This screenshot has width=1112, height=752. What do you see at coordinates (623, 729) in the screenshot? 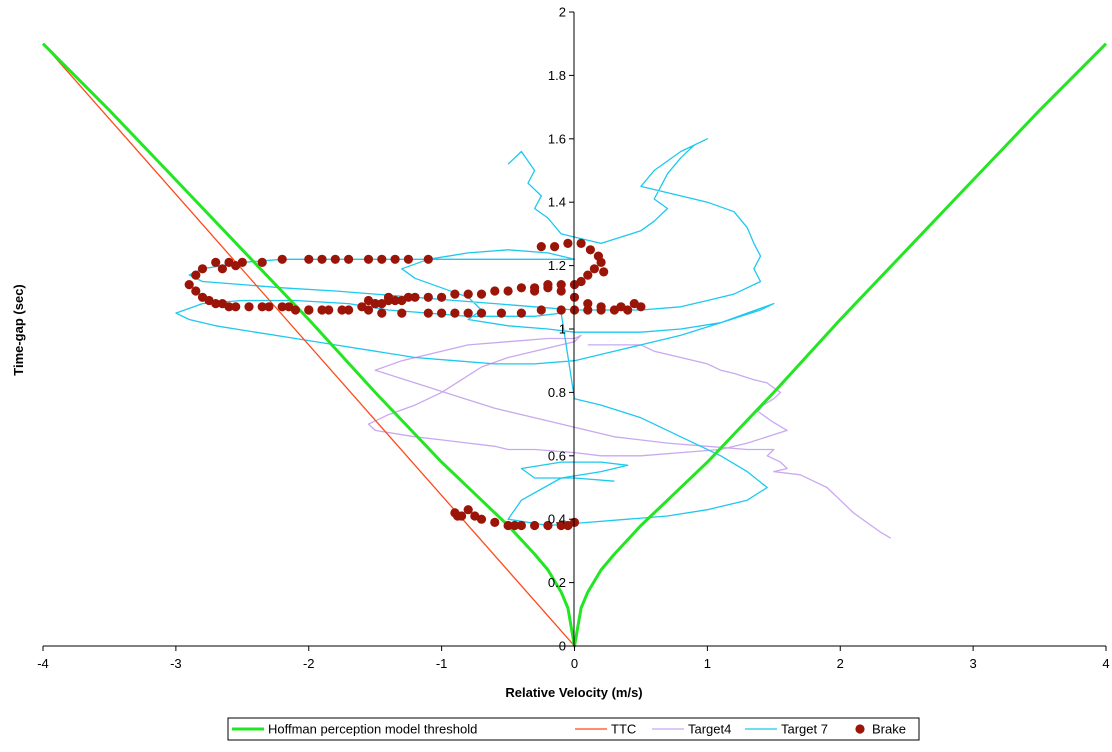
I see `legend-label-ttc: TTC` at bounding box center [623, 729].